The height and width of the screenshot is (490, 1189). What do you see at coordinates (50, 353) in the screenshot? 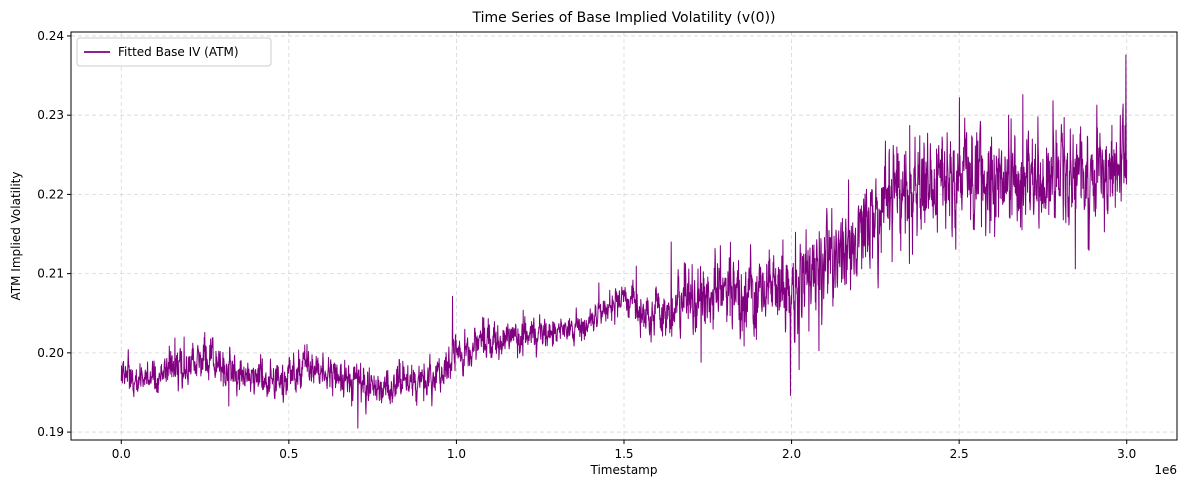
I see `y-tick-label: 0.20` at bounding box center [50, 353].